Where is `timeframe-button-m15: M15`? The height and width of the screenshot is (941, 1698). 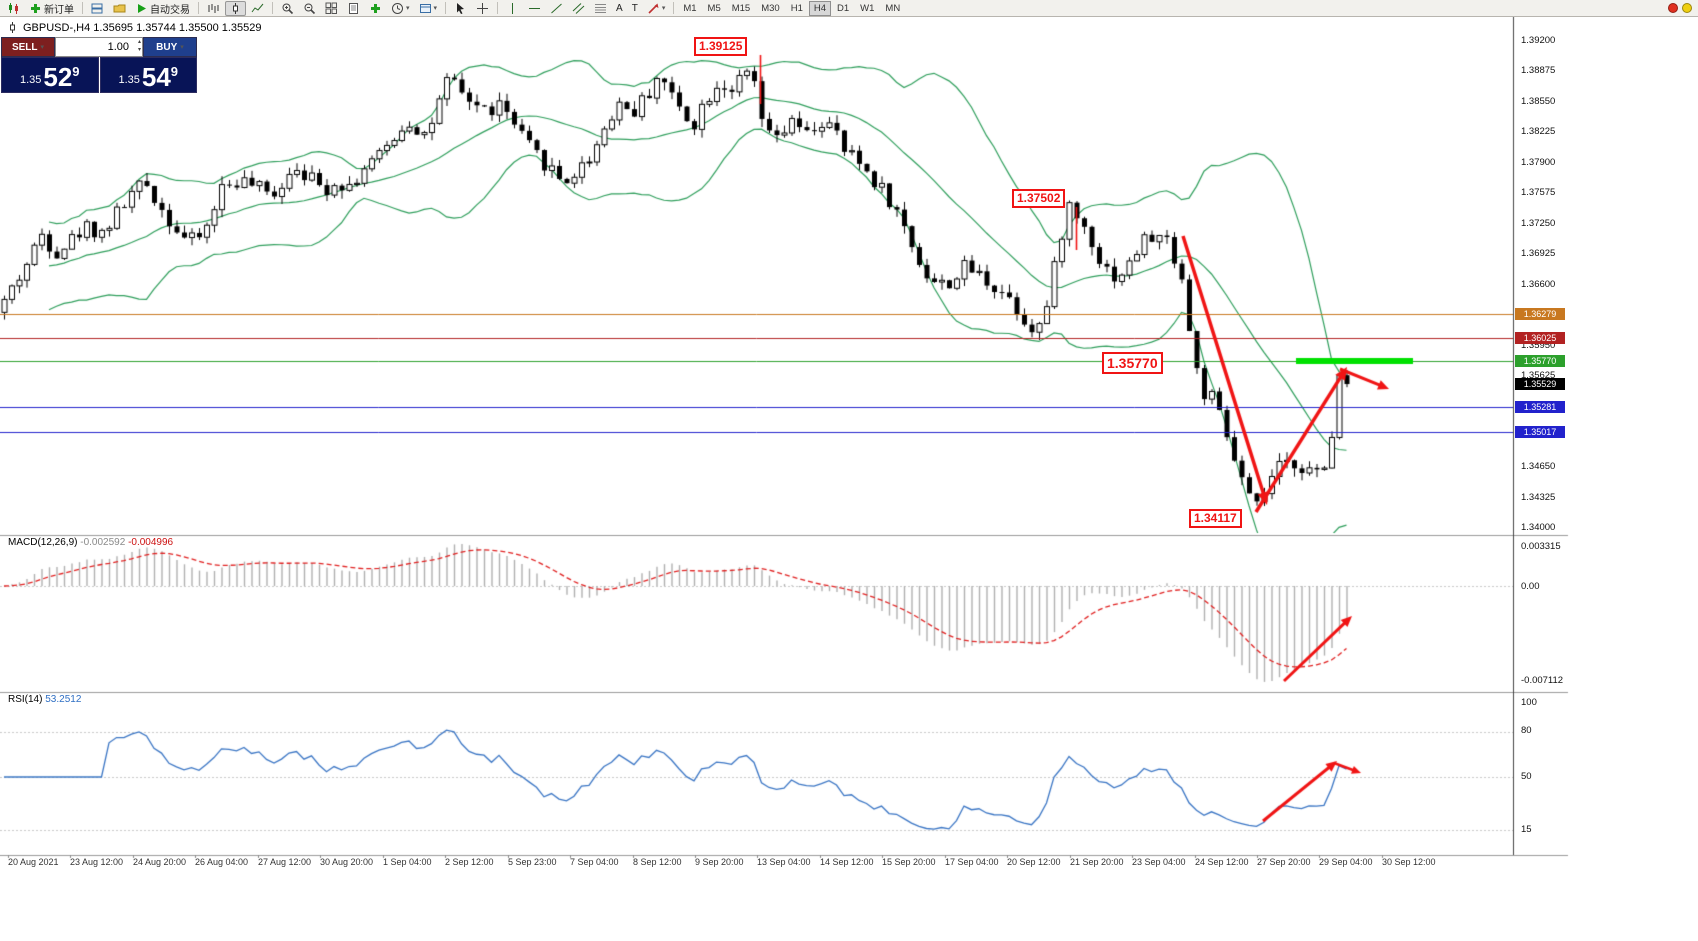 timeframe-button-m15: M15 is located at coordinates (741, 8).